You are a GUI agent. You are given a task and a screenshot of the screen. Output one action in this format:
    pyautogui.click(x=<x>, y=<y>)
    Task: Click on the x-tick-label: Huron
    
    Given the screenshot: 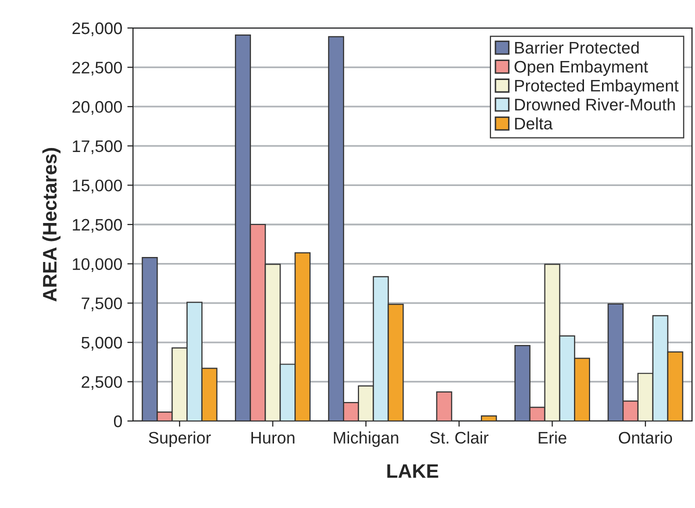 What is the action you would take?
    pyautogui.click(x=272, y=438)
    